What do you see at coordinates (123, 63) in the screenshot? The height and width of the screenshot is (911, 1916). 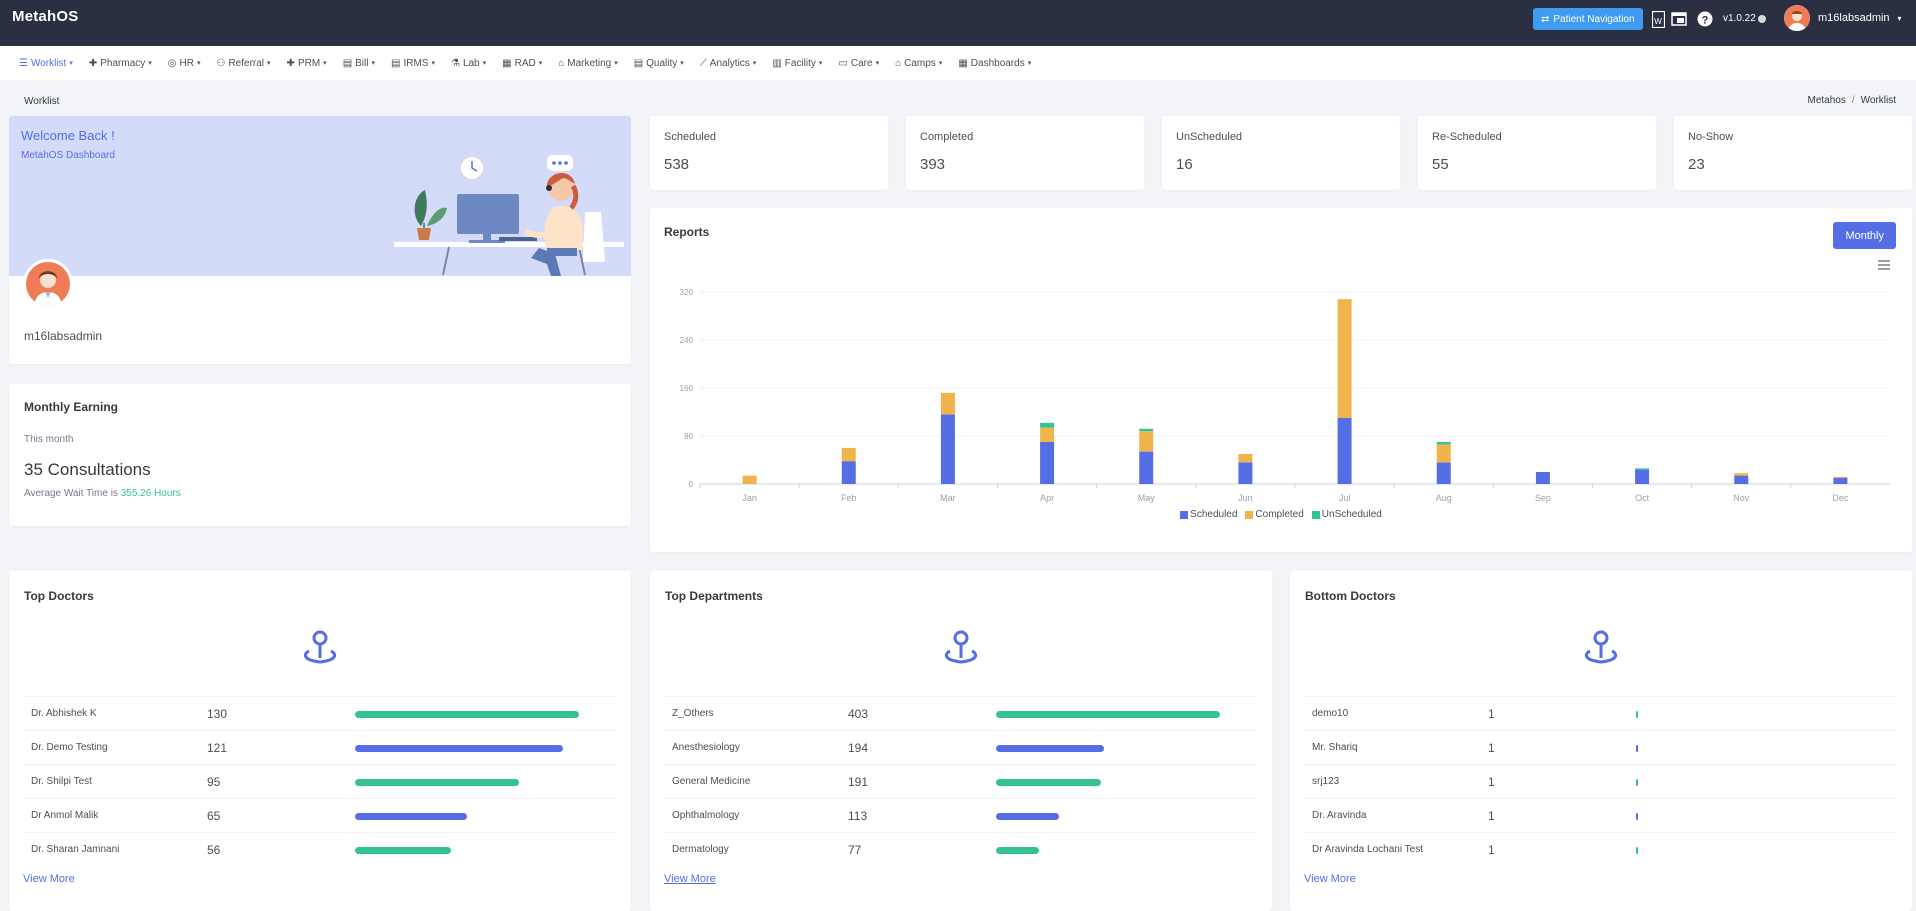 I see `nav-item-label: Pharmacy` at bounding box center [123, 63].